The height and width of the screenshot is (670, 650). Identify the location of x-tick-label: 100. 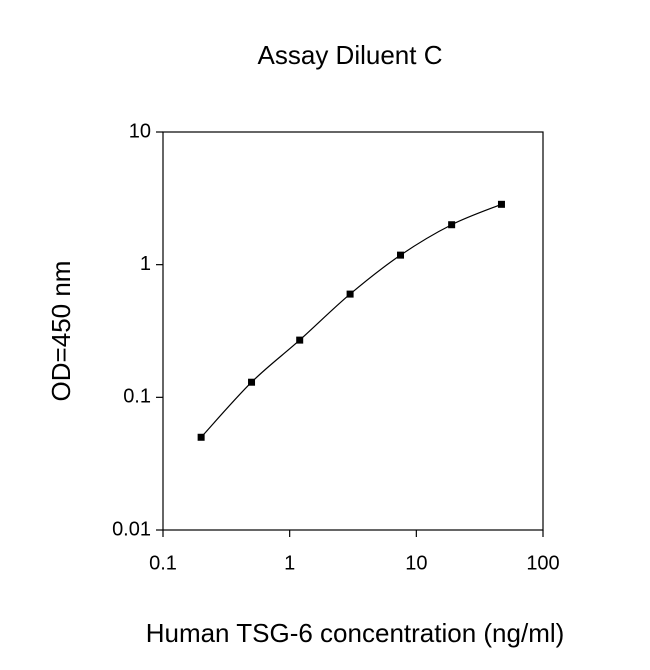
(542, 563).